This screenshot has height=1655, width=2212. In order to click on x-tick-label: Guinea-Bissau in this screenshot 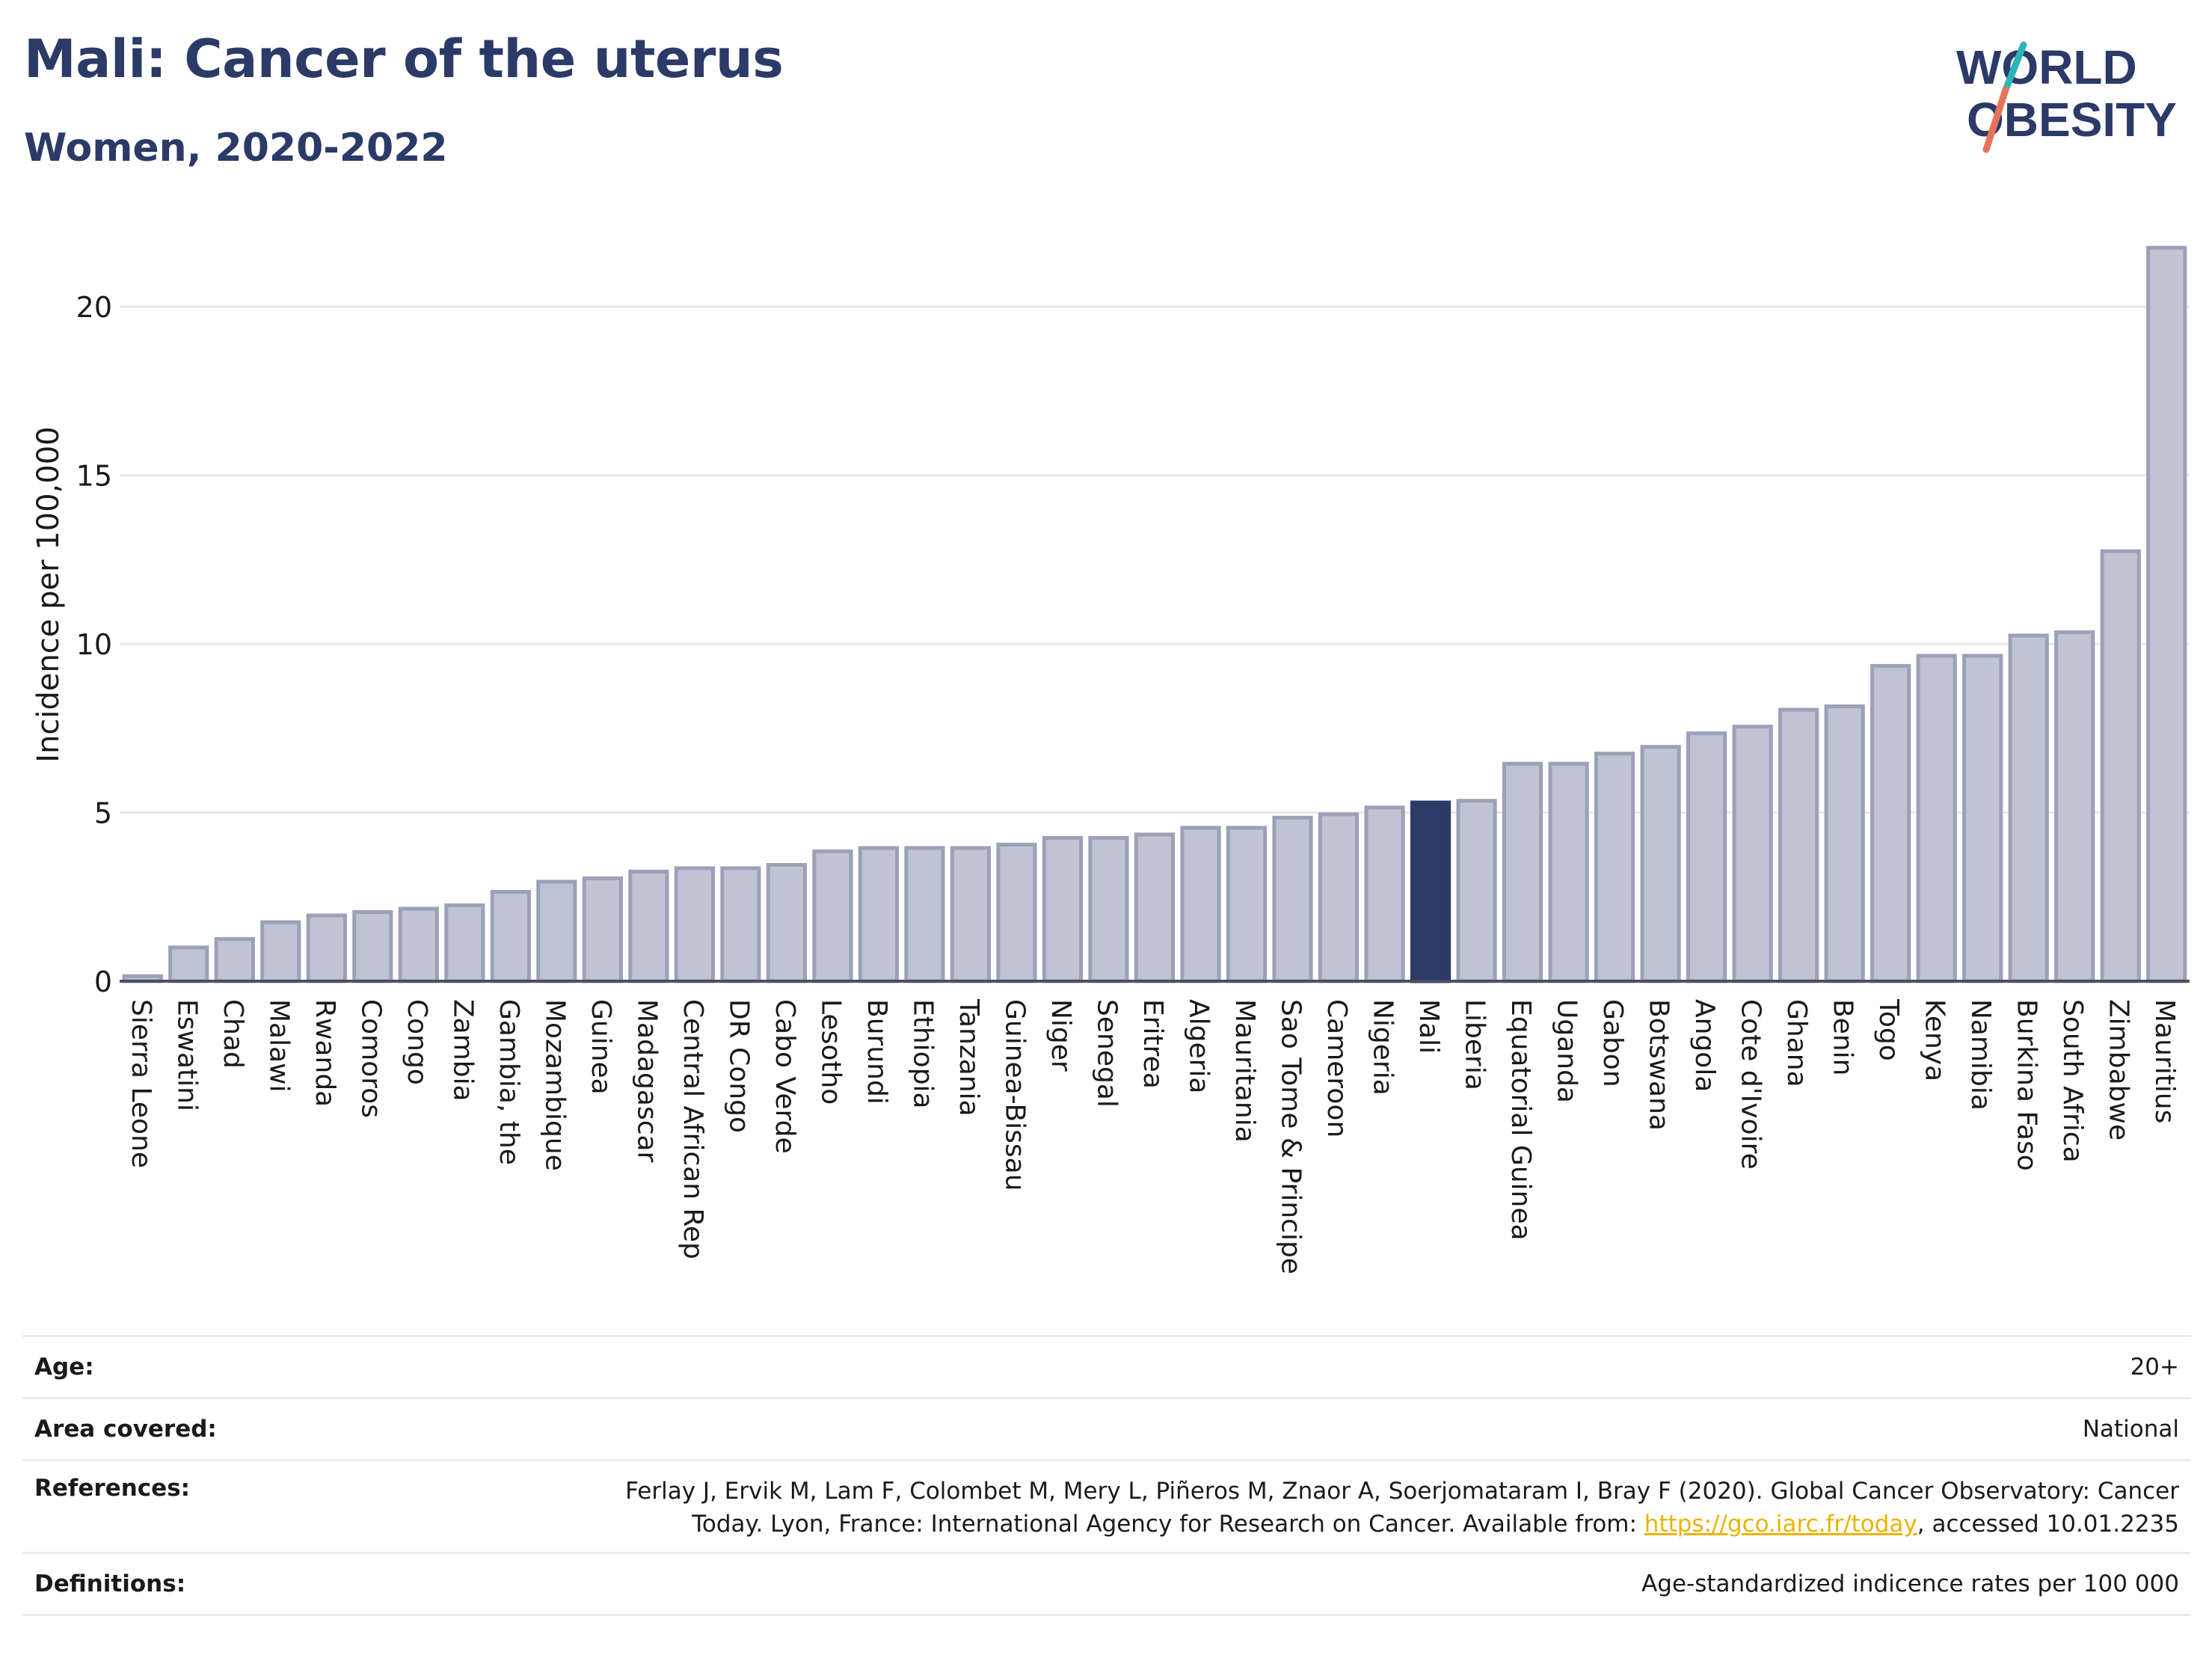, I will do `click(1014, 1095)`.